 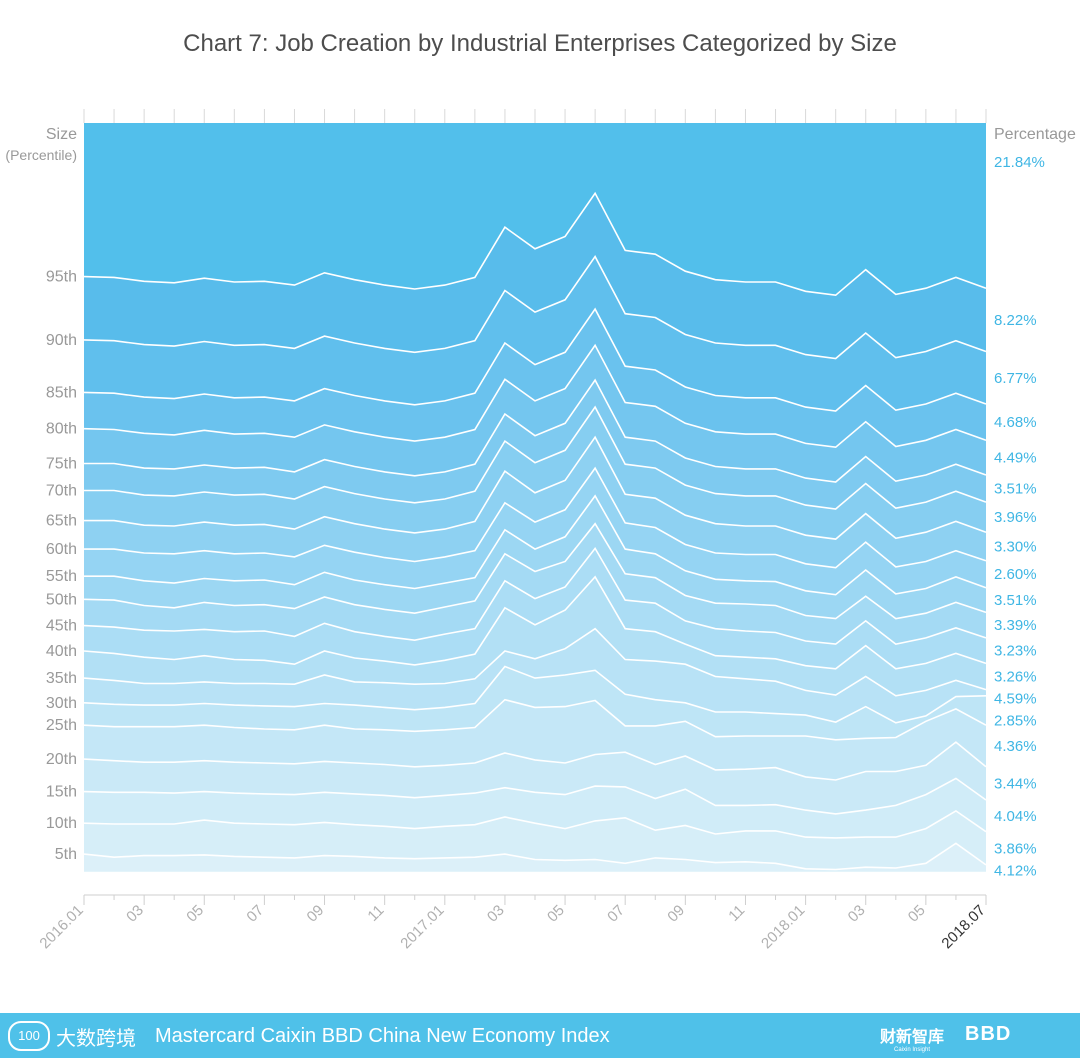 What do you see at coordinates (535, 244) in the screenshot?
I see `percentile-line-95th` at bounding box center [535, 244].